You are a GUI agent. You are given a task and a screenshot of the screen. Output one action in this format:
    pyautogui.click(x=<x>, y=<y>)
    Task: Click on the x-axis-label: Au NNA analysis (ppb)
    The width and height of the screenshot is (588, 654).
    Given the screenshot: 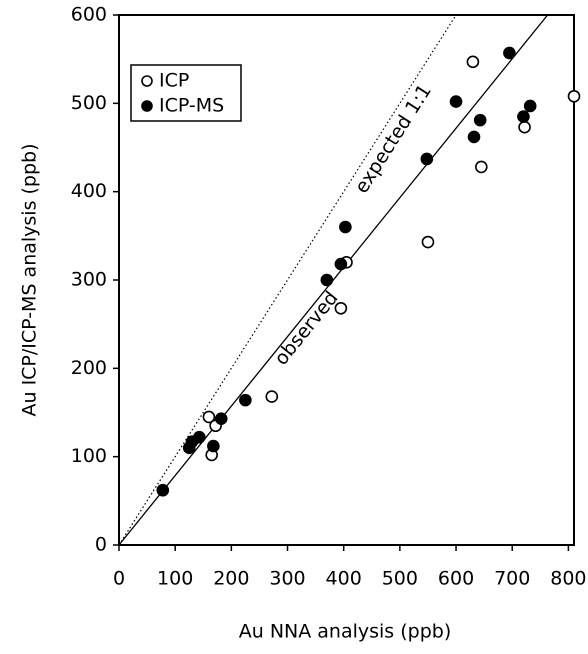 What is the action you would take?
    pyautogui.click(x=345, y=632)
    